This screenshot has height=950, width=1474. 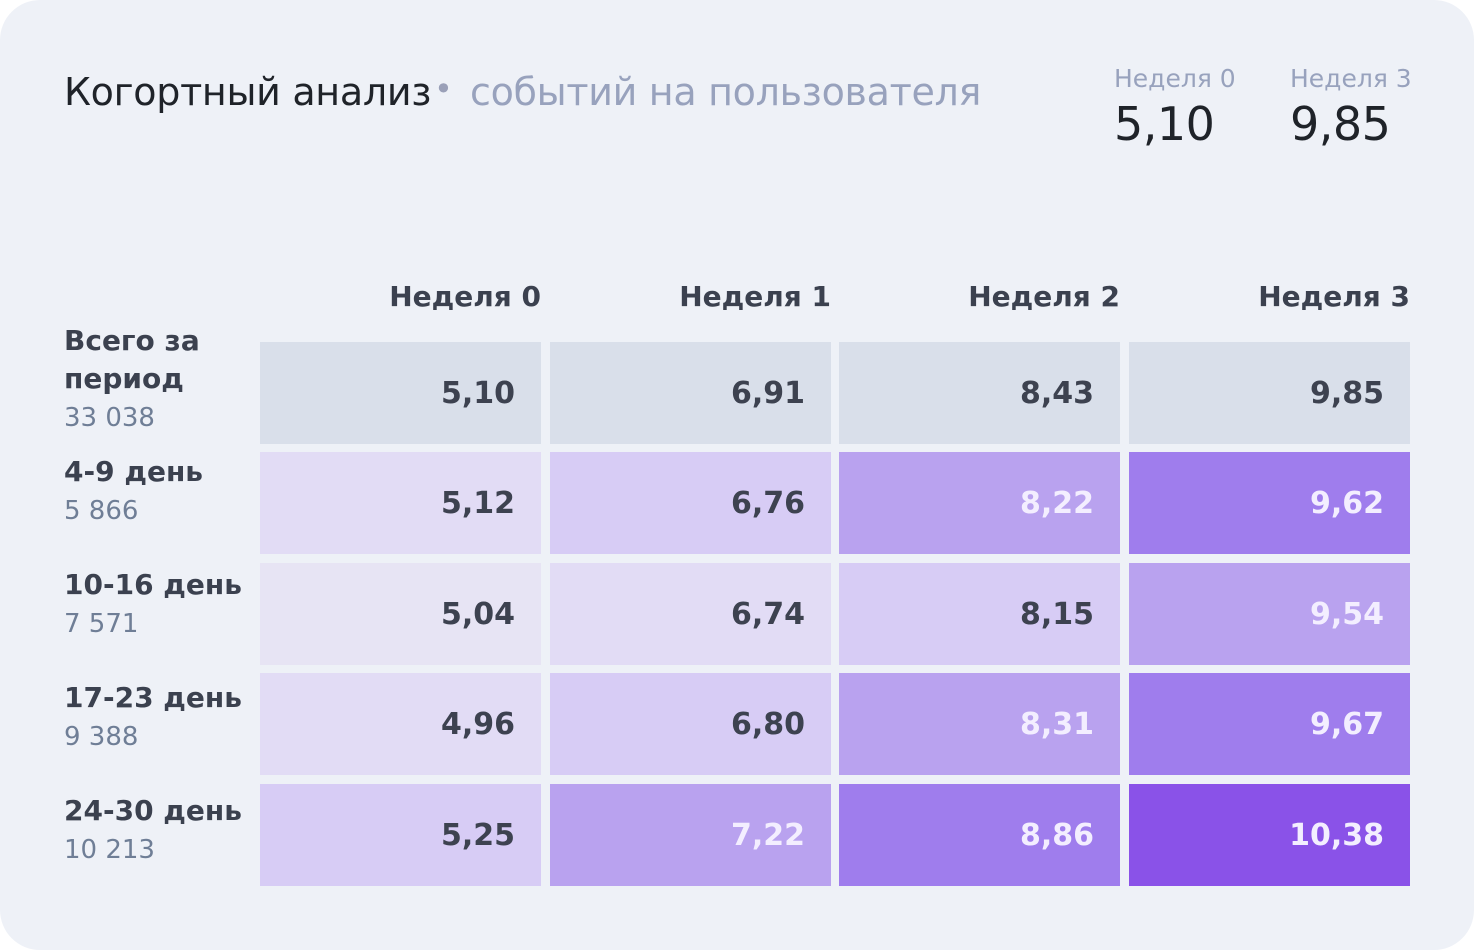 What do you see at coordinates (153, 717) in the screenshot?
I see `row-label: 17-23 день 9 388` at bounding box center [153, 717].